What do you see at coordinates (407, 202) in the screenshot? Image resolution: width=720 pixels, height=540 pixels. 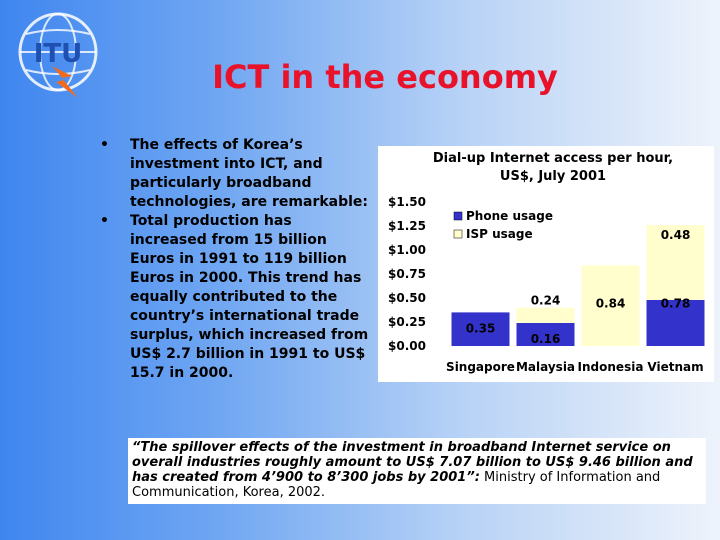 I see `y-tick-label: $1.50` at bounding box center [407, 202].